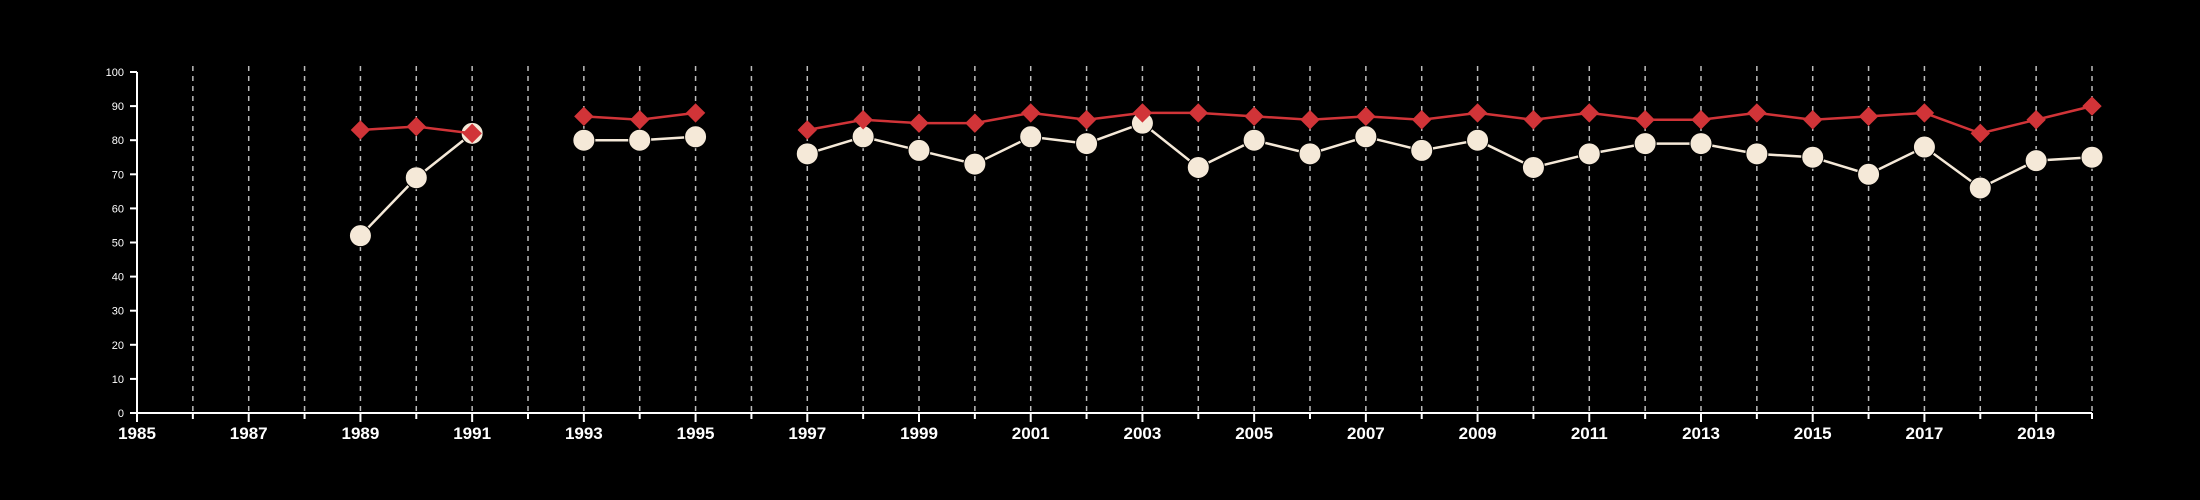 The height and width of the screenshot is (500, 2200). Describe the element at coordinates (118, 278) in the screenshot. I see `y-tick-label-40: 40` at that location.